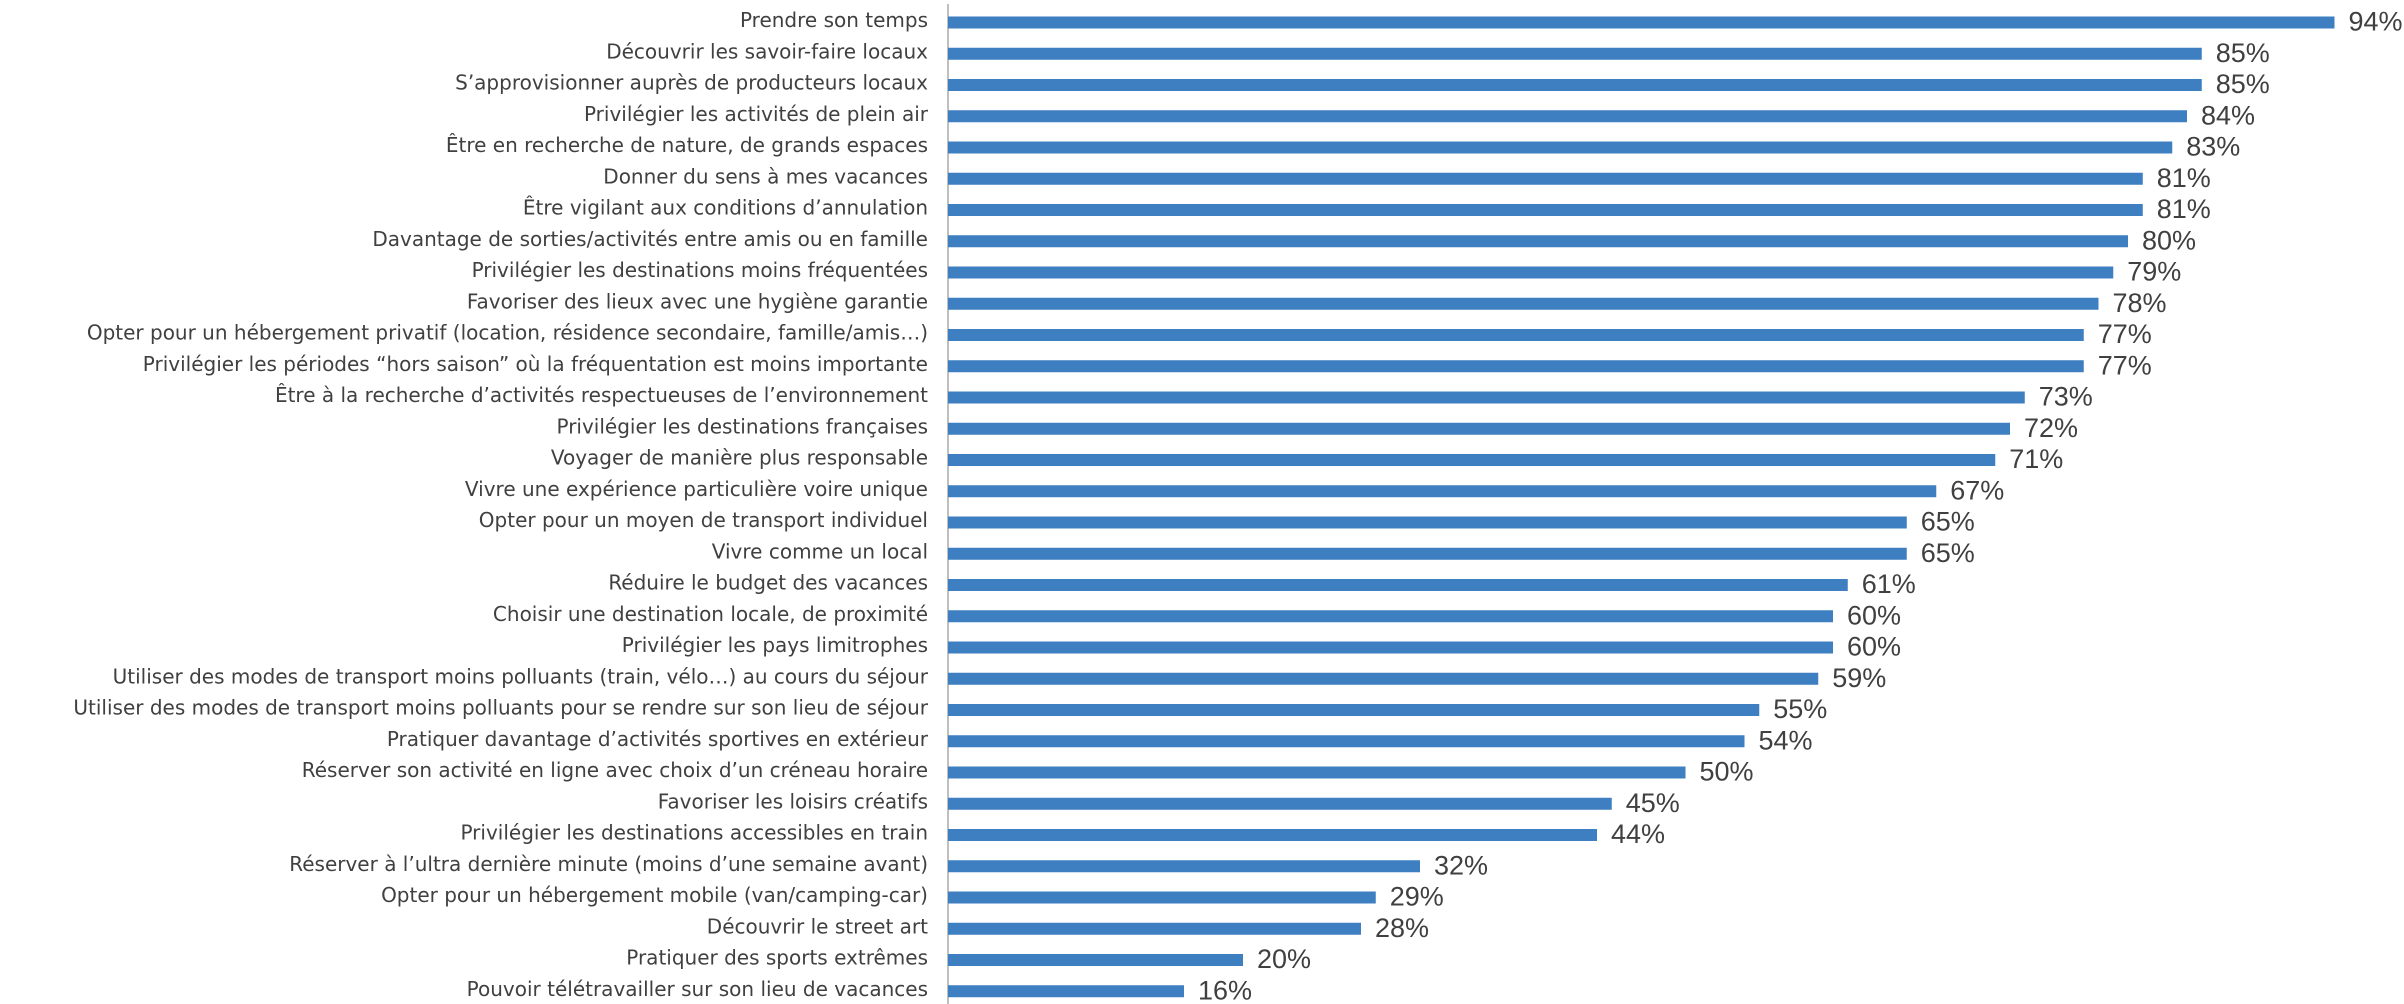 This screenshot has height=1004, width=2404. What do you see at coordinates (1638, 834) in the screenshot?
I see `value-label: 44%` at bounding box center [1638, 834].